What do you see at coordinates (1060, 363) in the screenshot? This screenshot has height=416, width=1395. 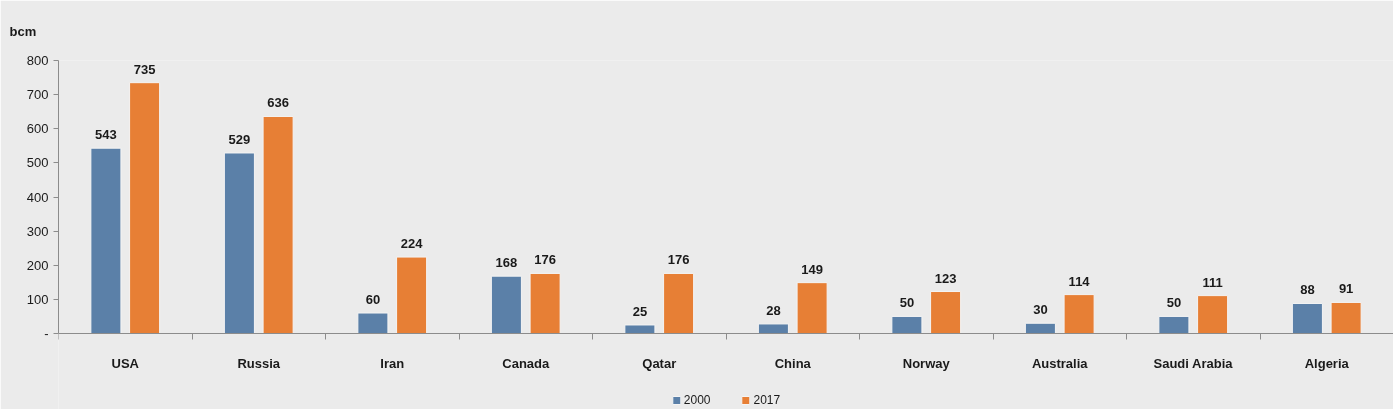 I see `x-tick-label: Australia` at bounding box center [1060, 363].